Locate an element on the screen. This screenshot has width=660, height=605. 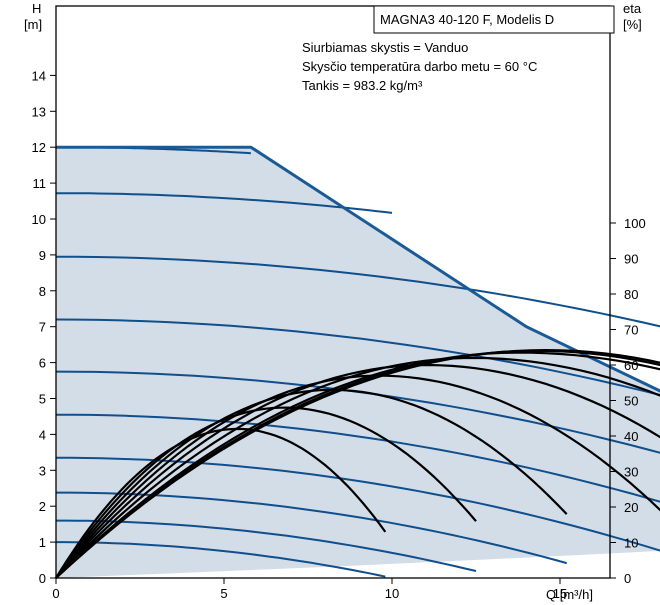
y-left-tick-label: 3 is located at coordinates (42, 470).